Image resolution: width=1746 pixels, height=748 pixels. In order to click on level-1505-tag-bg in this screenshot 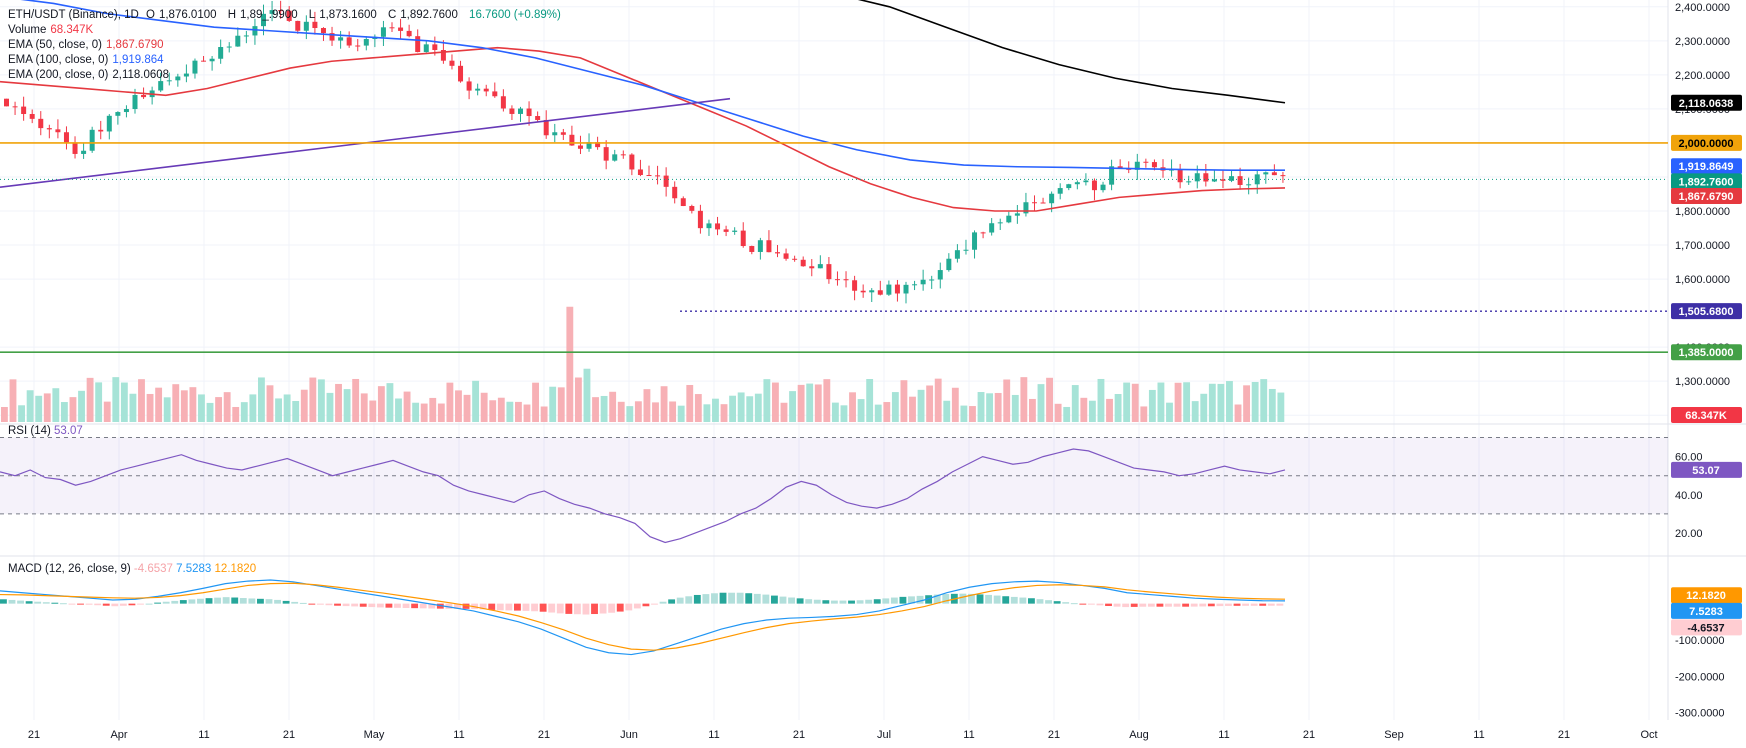, I will do `click(1706, 311)`.